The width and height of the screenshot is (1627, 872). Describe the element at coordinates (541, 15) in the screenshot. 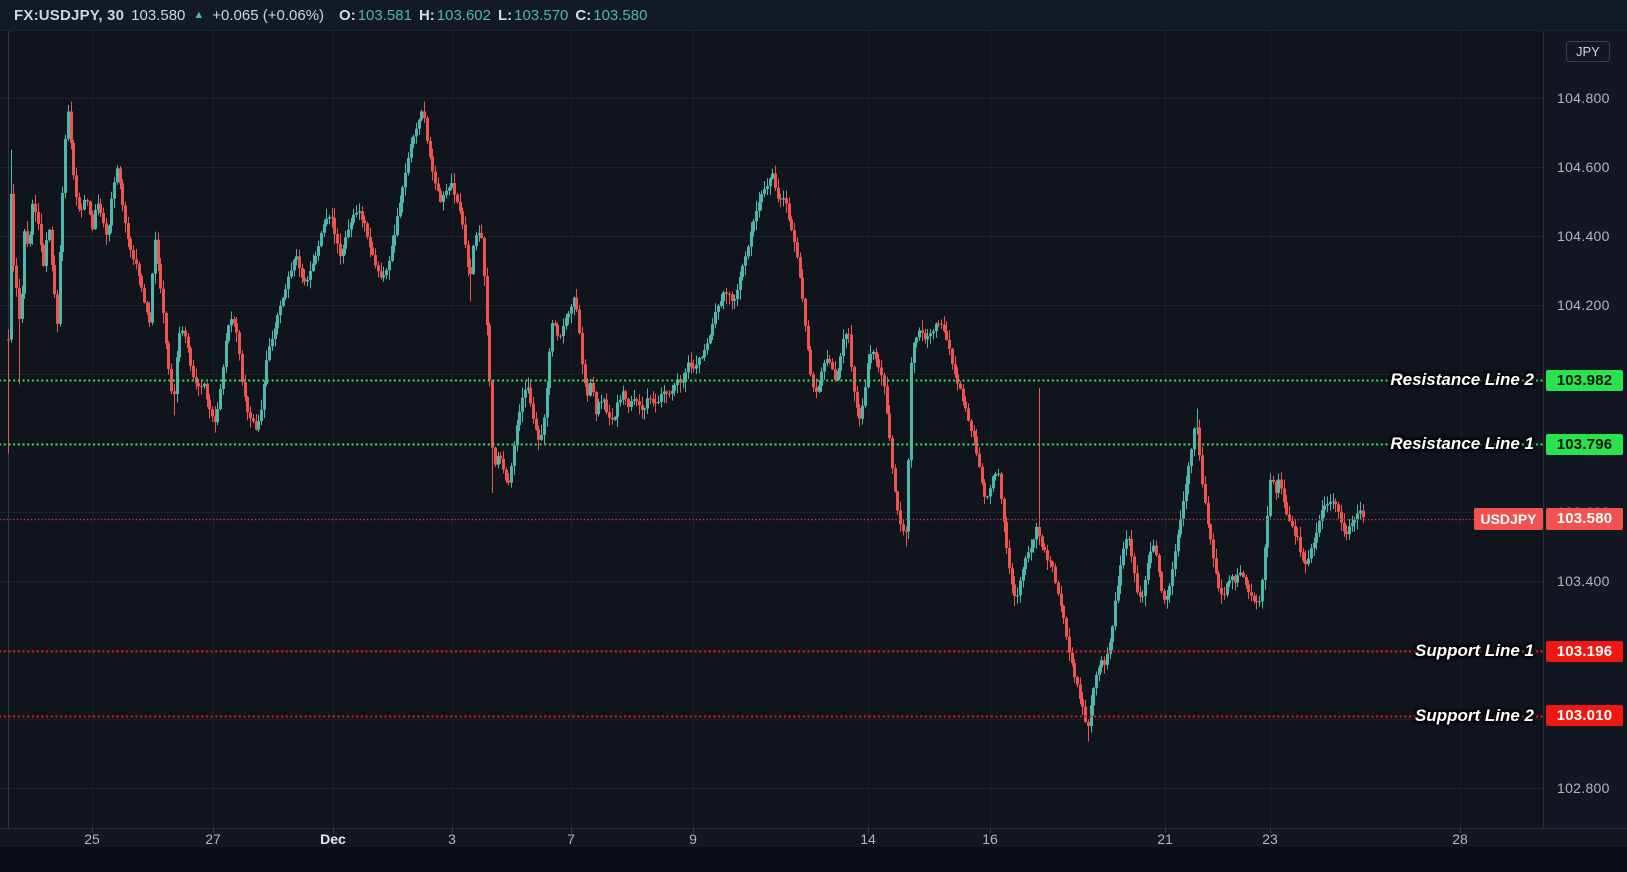

I see `low-value: 103.570` at that location.